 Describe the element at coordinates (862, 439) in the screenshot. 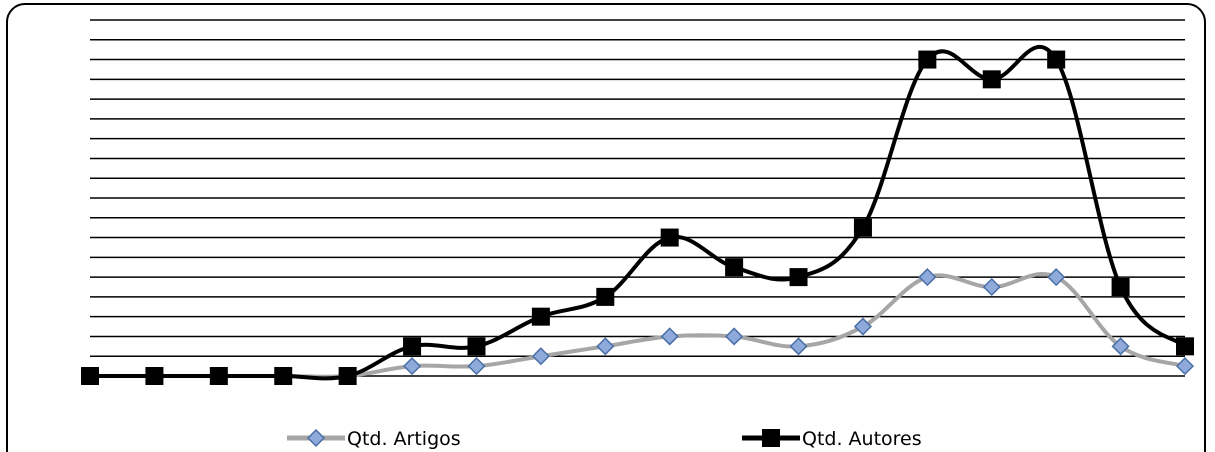

I see `legend-label-autores: Qtd. Autores` at that location.